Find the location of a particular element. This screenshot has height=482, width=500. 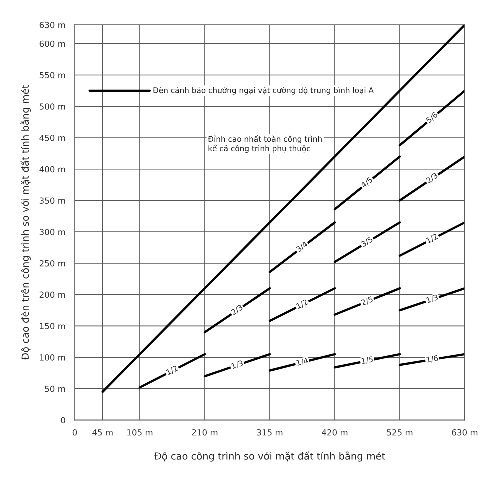

x-tick-label: 45 m is located at coordinates (102, 433).